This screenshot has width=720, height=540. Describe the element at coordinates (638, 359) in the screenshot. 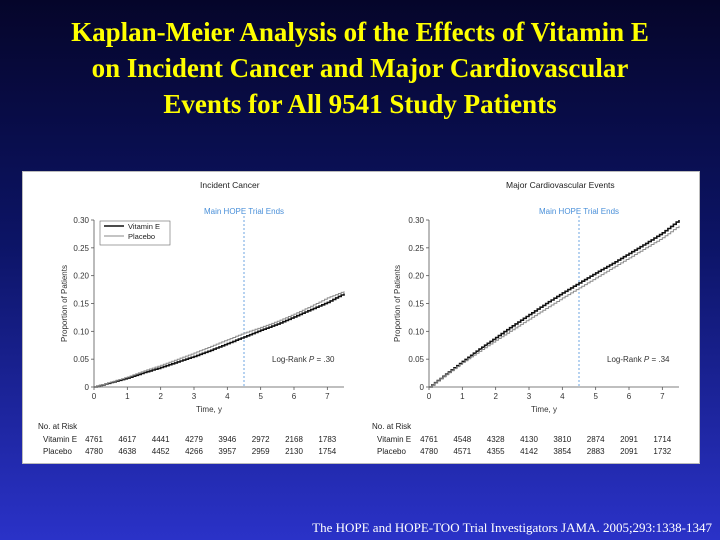

I see `log-rank-label: Log-Rank P = .34` at that location.